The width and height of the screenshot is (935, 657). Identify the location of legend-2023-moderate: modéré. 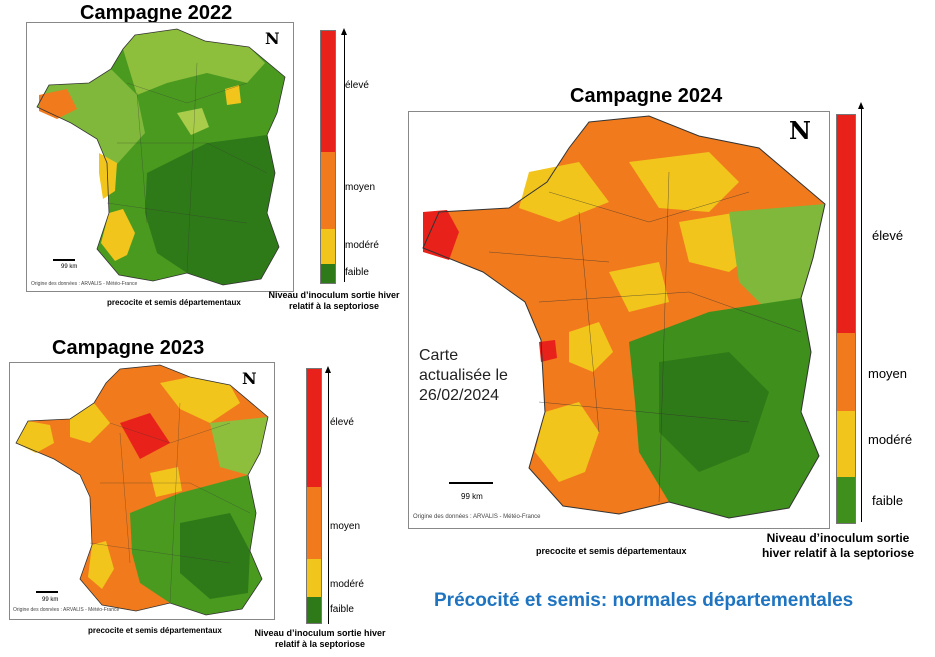
(347, 584).